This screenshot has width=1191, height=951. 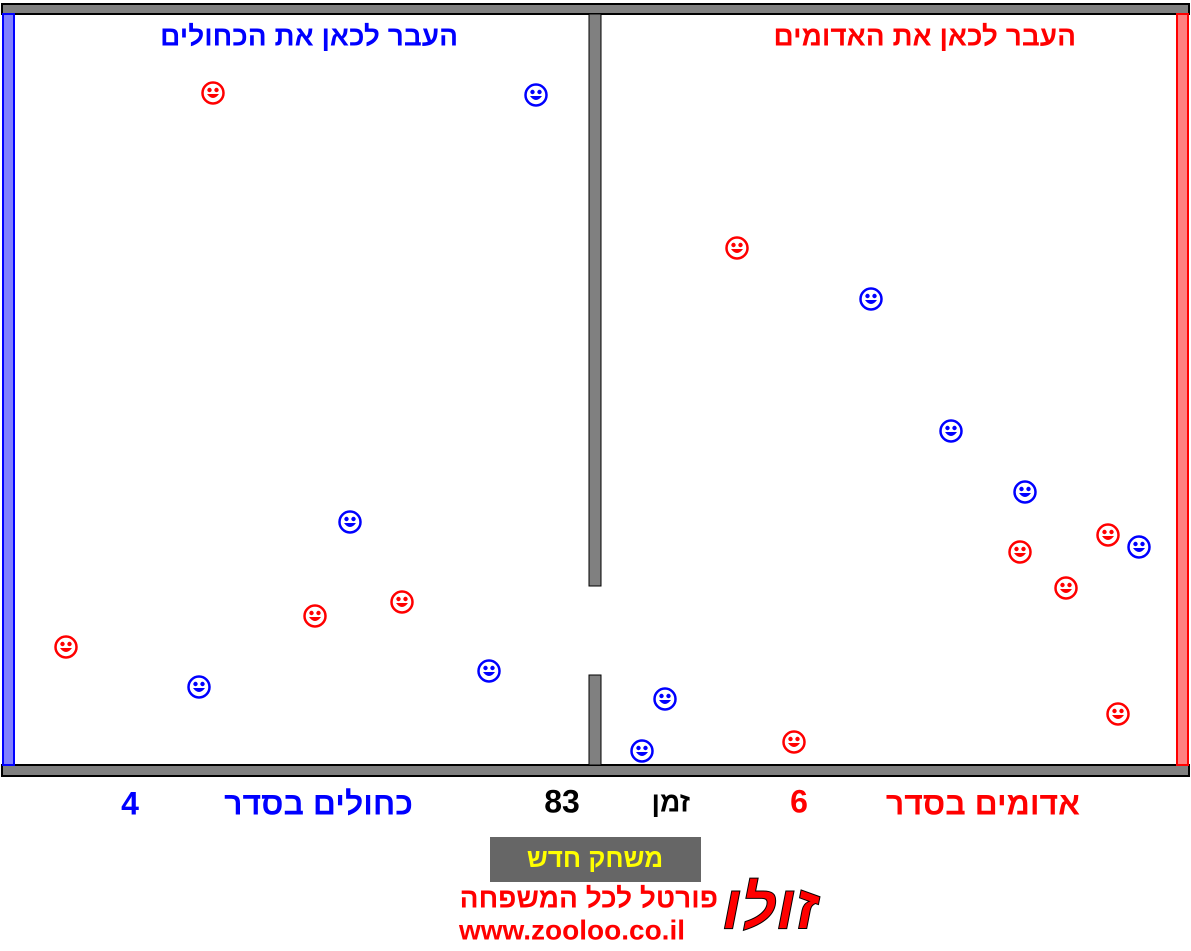 I want to click on blue-zone, so click(x=8, y=389).